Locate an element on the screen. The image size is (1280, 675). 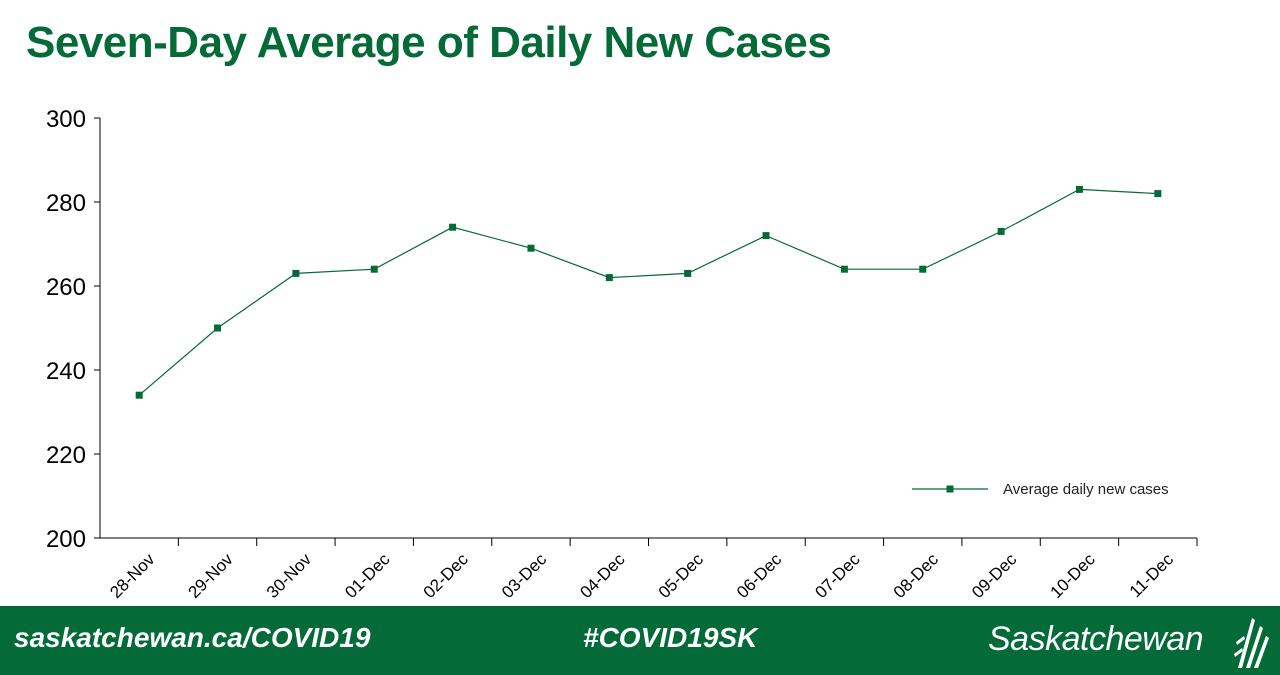
y-tick-label: 240 is located at coordinates (66, 371).